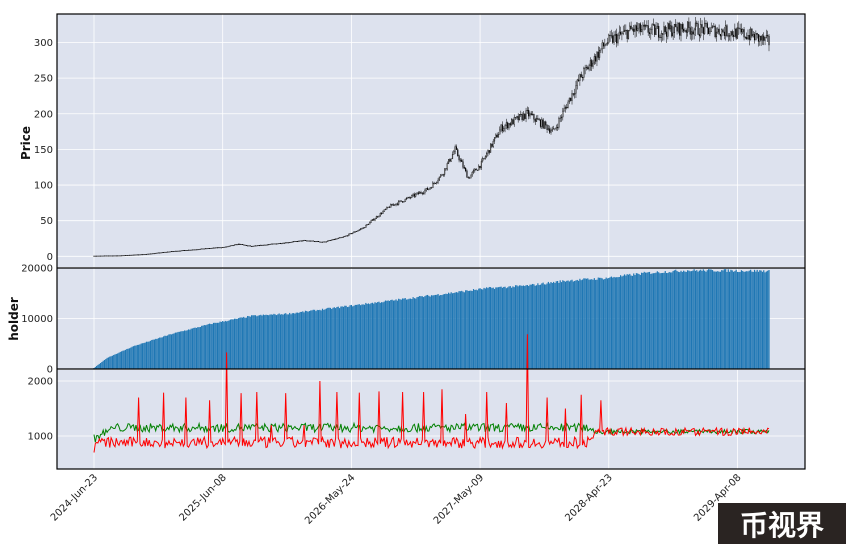 This screenshot has height=544, width=846. What do you see at coordinates (74, 497) in the screenshot?
I see `x-tick-label: 2024-Jun-23` at bounding box center [74, 497].